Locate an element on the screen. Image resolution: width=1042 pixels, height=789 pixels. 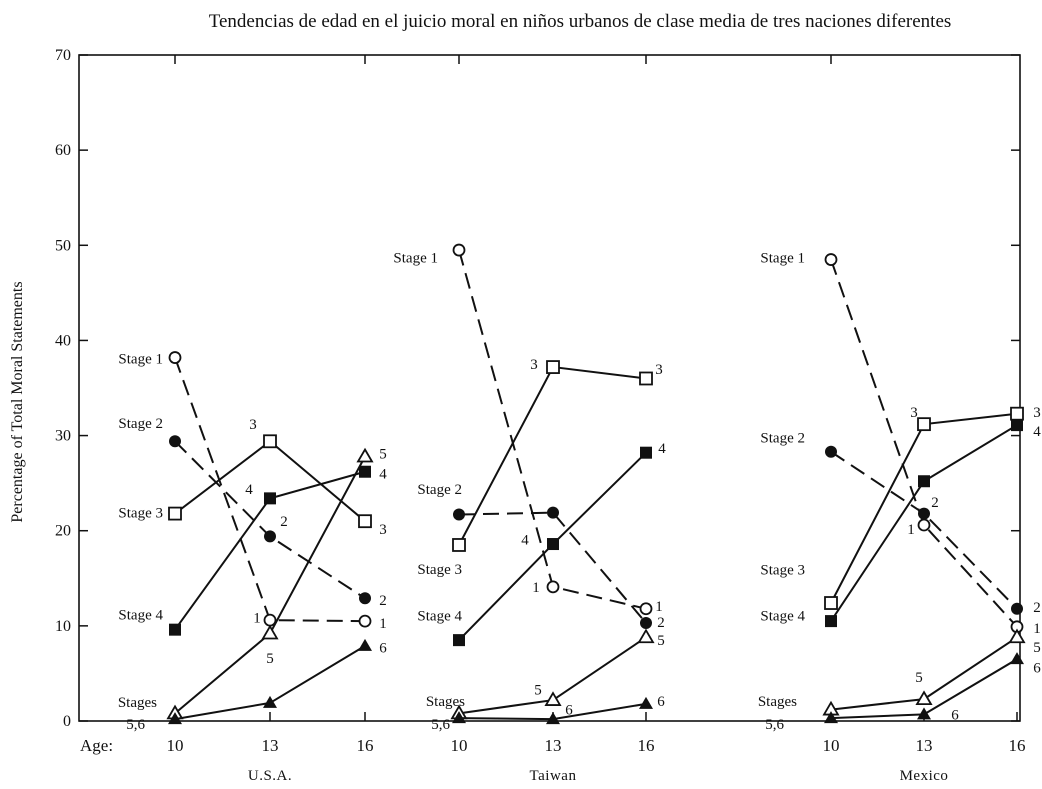
panel-name: Mexico is located at coordinates (924, 776).